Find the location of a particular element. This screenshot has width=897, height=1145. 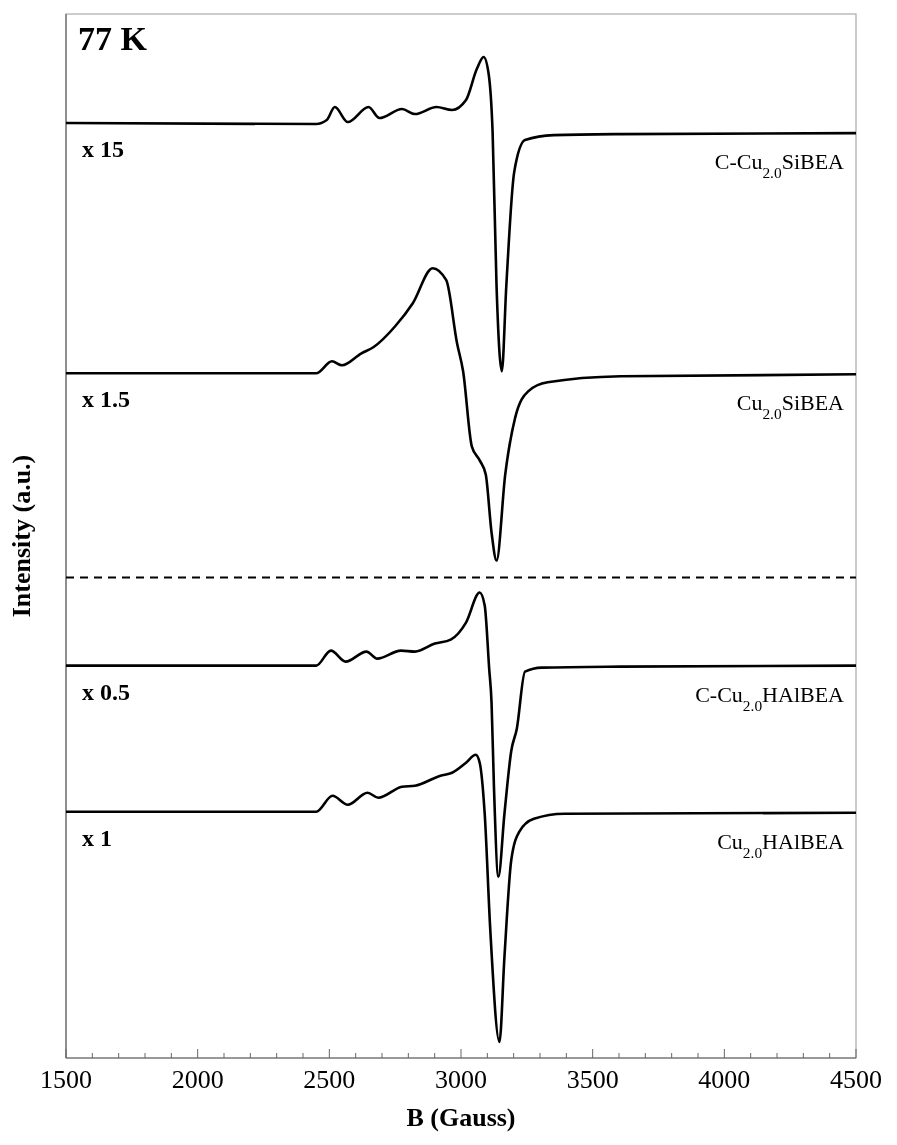

x-tick-label: 4000 is located at coordinates (724, 1079).